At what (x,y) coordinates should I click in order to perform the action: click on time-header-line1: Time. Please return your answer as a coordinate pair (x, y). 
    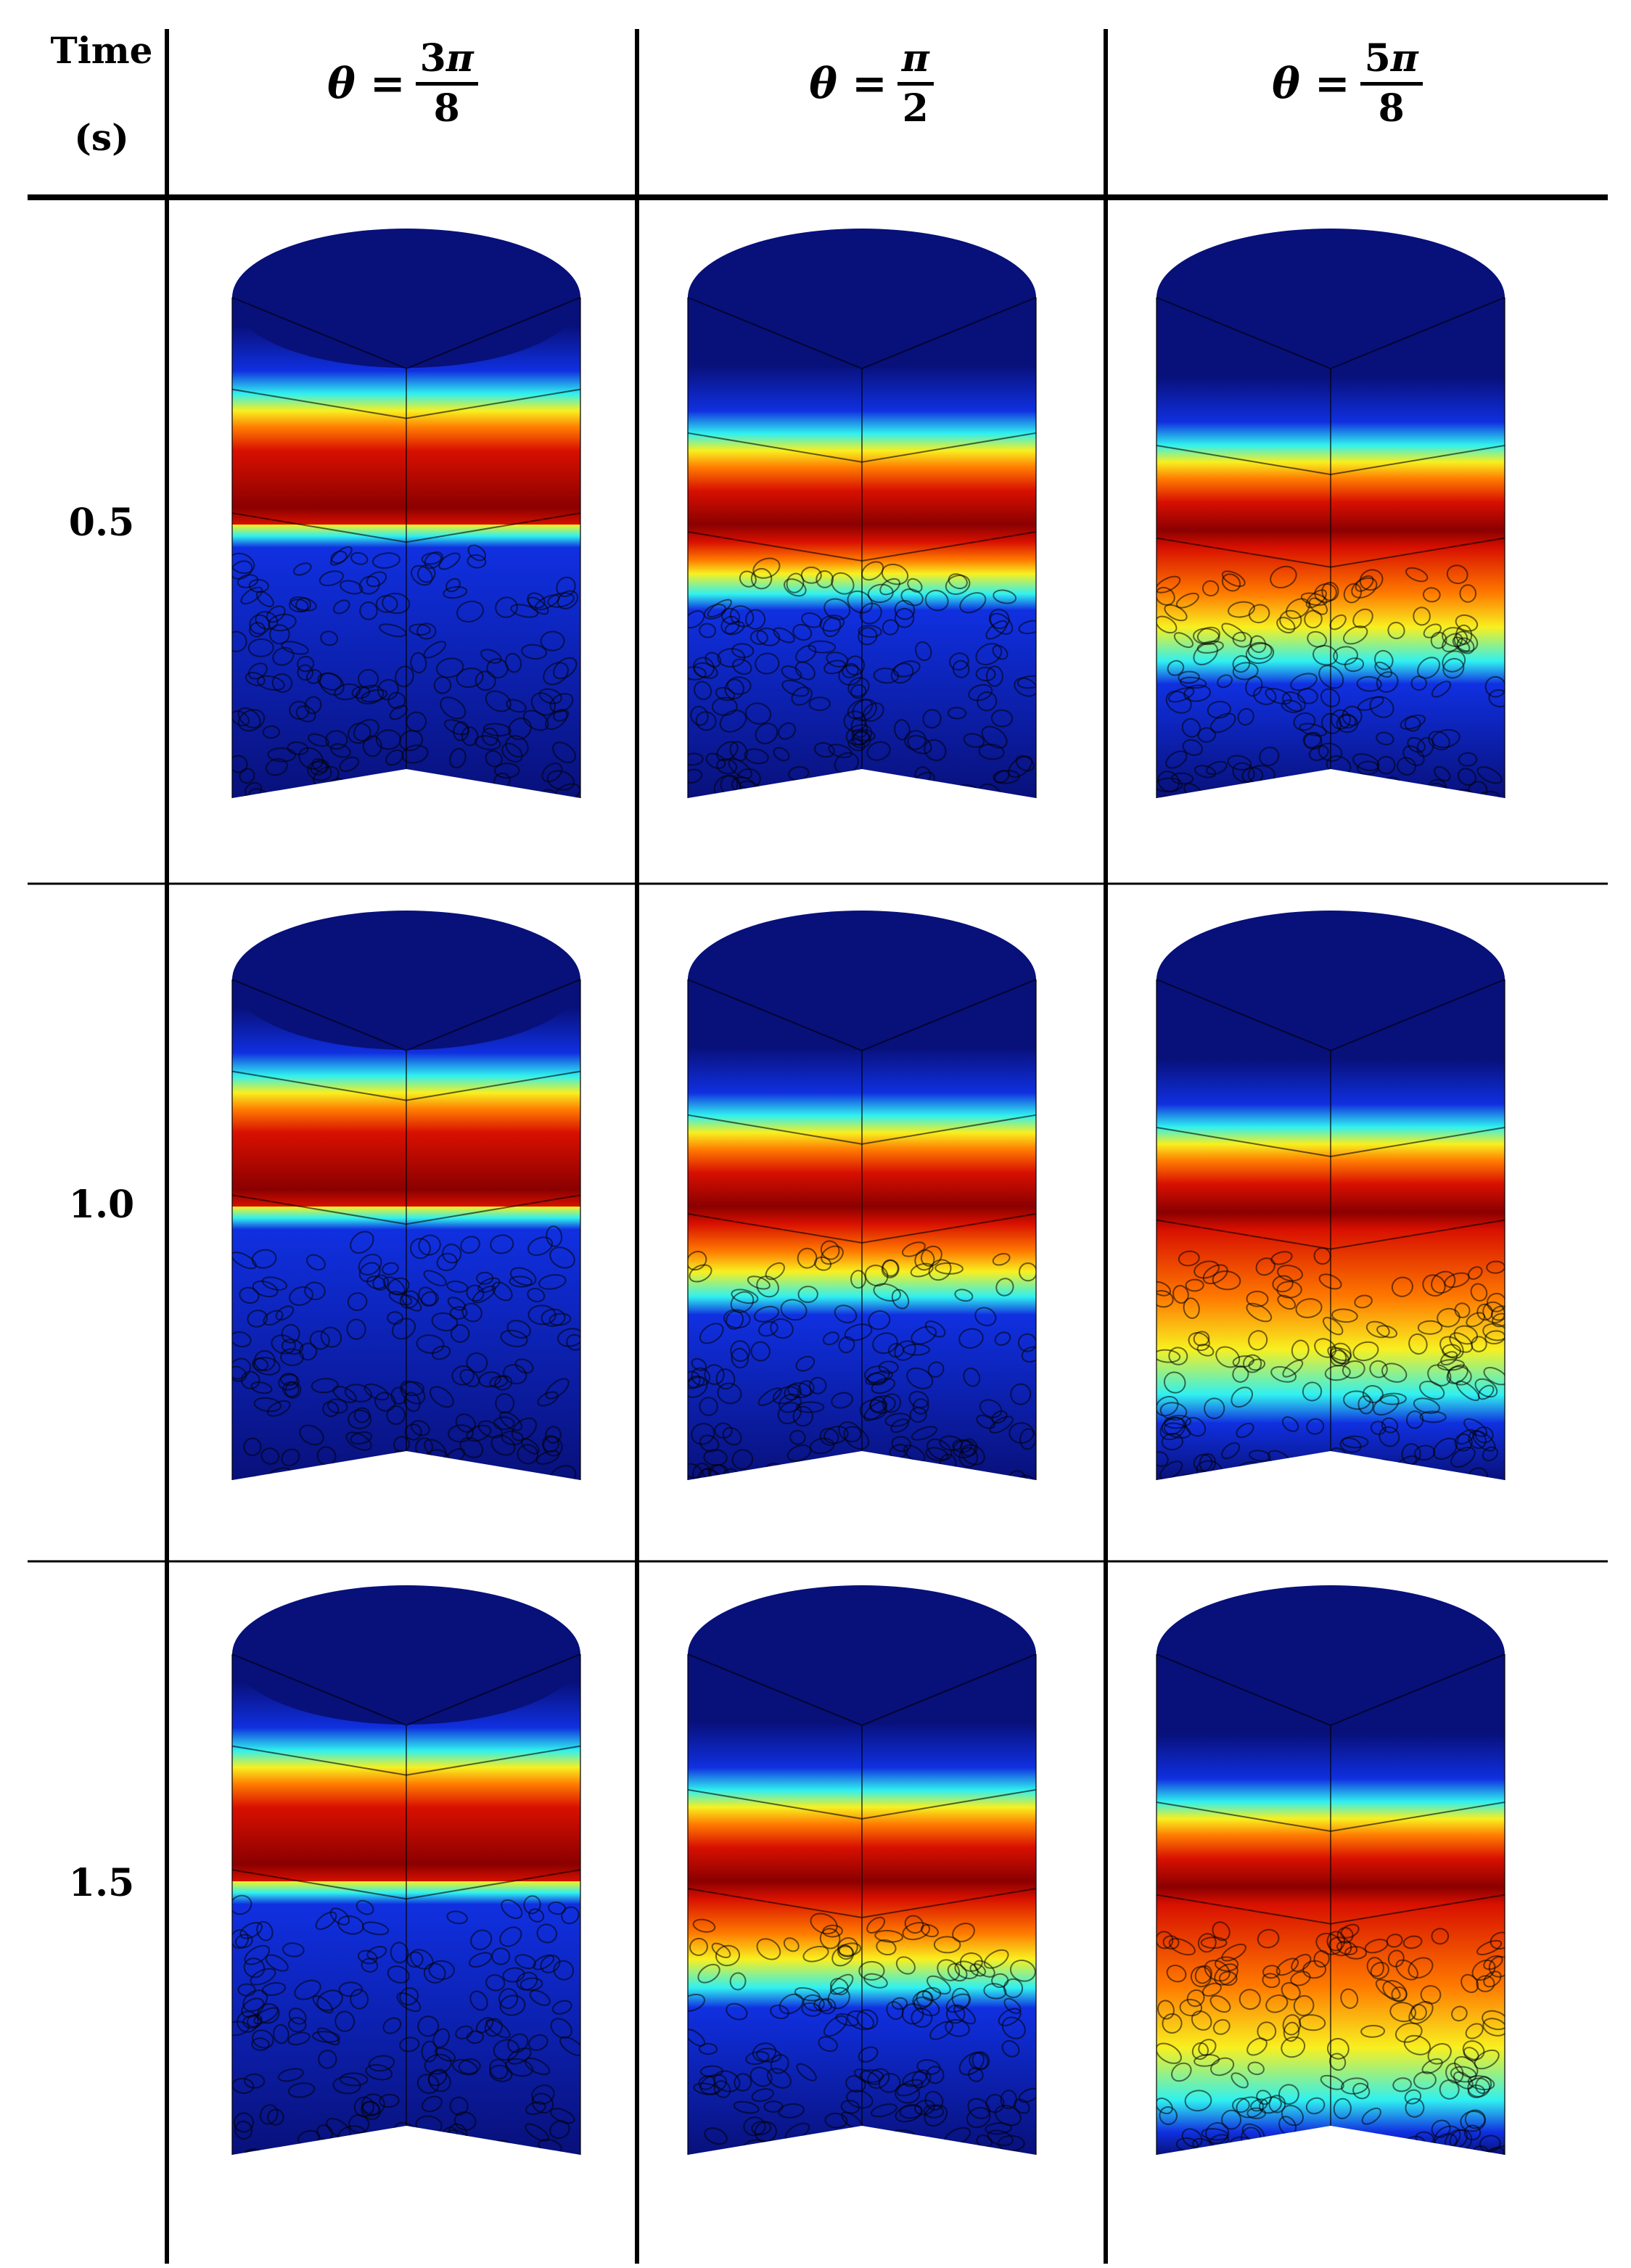
    Looking at the image, I should click on (102, 50).